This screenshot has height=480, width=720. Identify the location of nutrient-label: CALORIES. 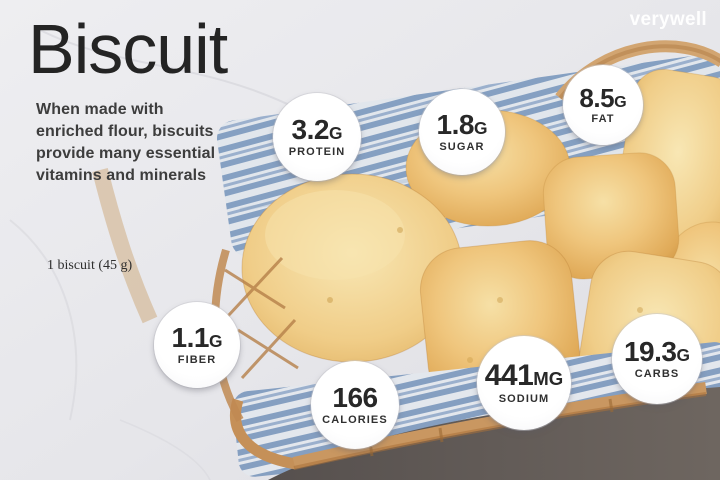
(355, 420).